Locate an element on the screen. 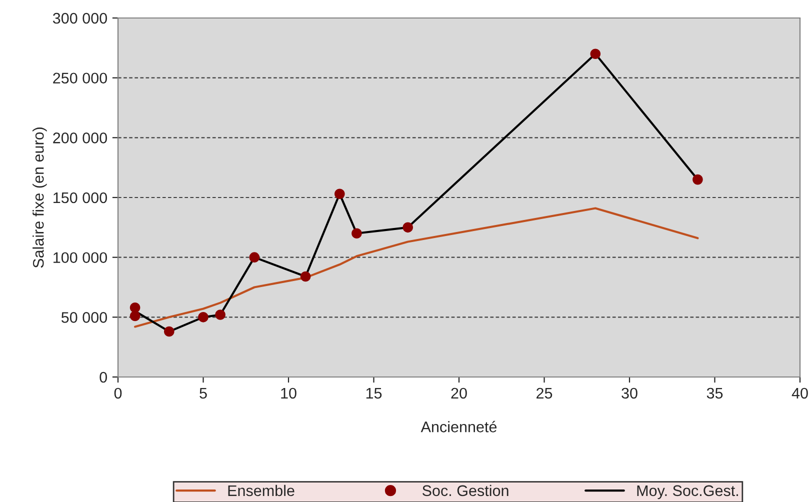  x-tick-label: 40 is located at coordinates (800, 393).